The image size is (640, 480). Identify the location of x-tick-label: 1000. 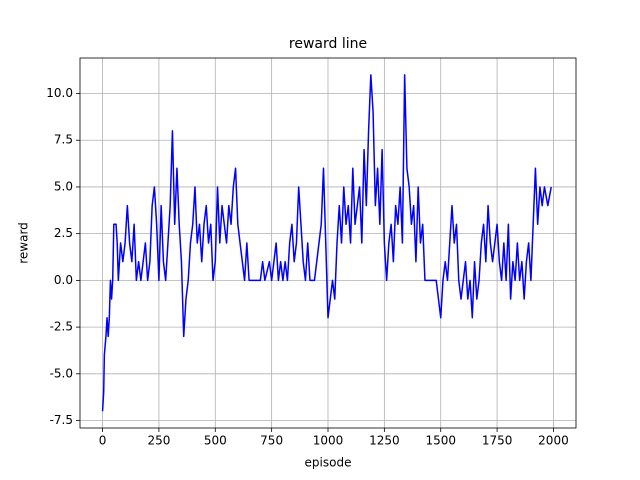
(328, 441).